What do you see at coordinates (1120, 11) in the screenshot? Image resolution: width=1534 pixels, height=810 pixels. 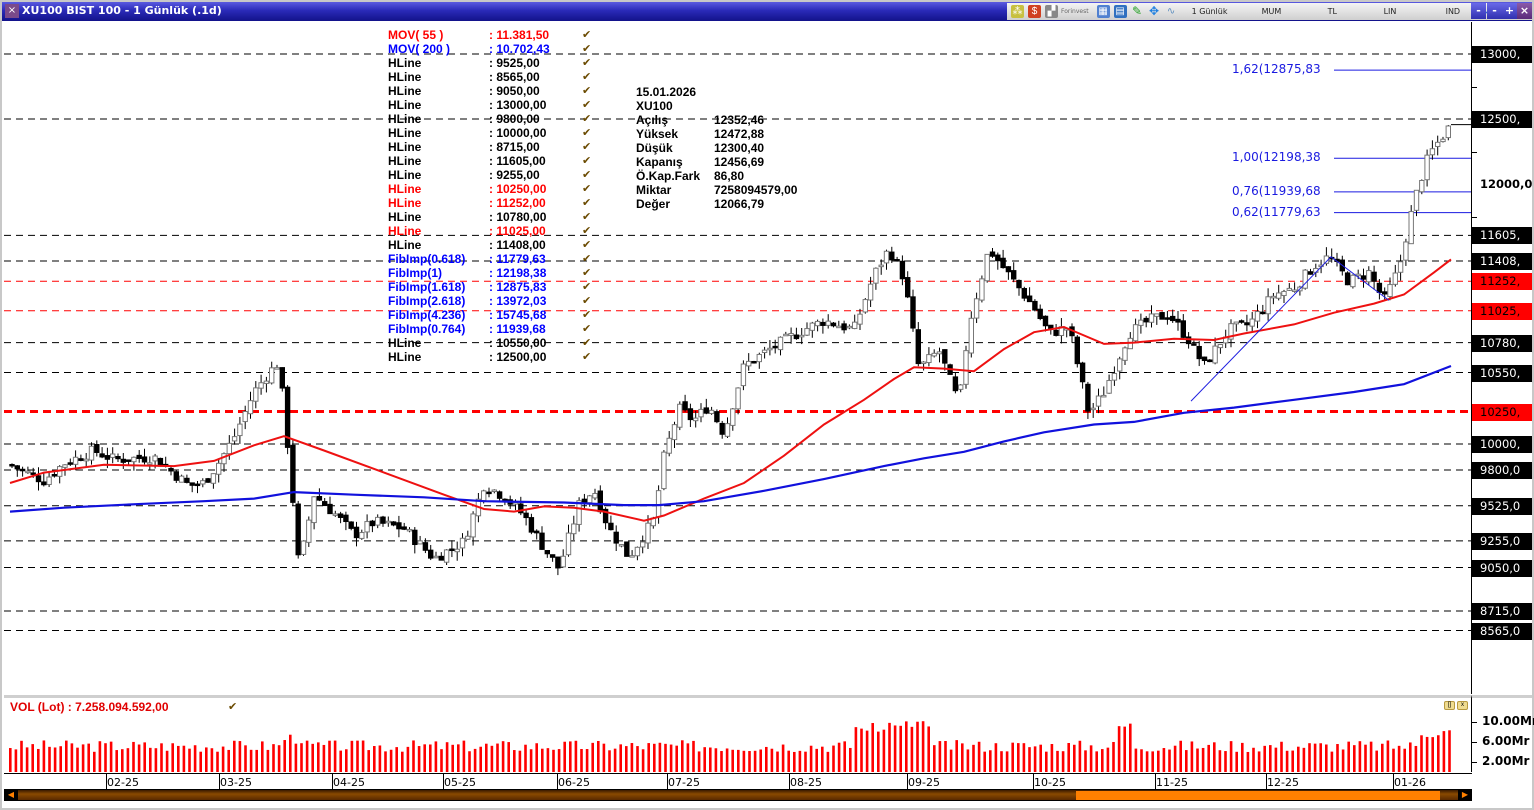 I see `chart-template-icon: ▤` at bounding box center [1120, 11].